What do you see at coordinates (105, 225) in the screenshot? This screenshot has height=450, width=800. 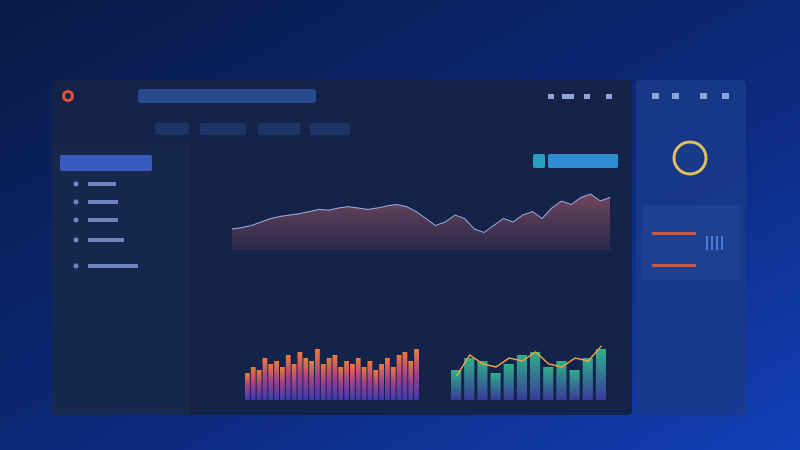 I see `sidebar-items` at bounding box center [105, 225].